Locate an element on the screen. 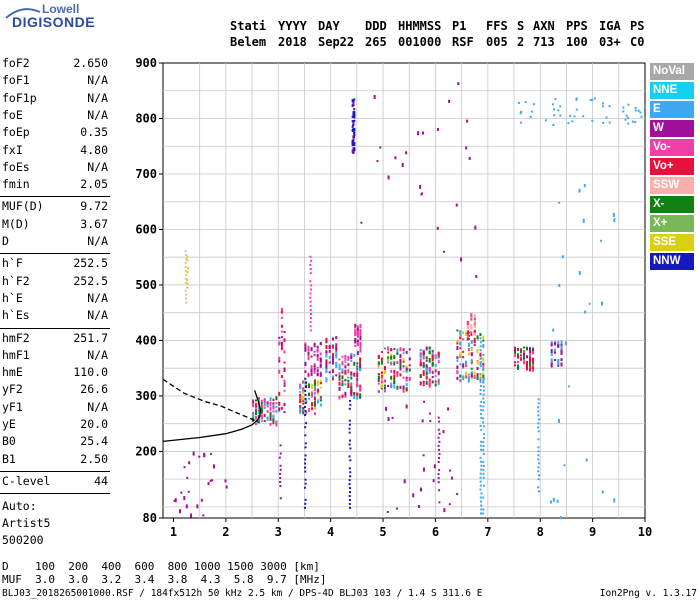 Image resolution: width=700 pixels, height=600 pixels. param-row-he: h`E N/A is located at coordinates (55, 299).